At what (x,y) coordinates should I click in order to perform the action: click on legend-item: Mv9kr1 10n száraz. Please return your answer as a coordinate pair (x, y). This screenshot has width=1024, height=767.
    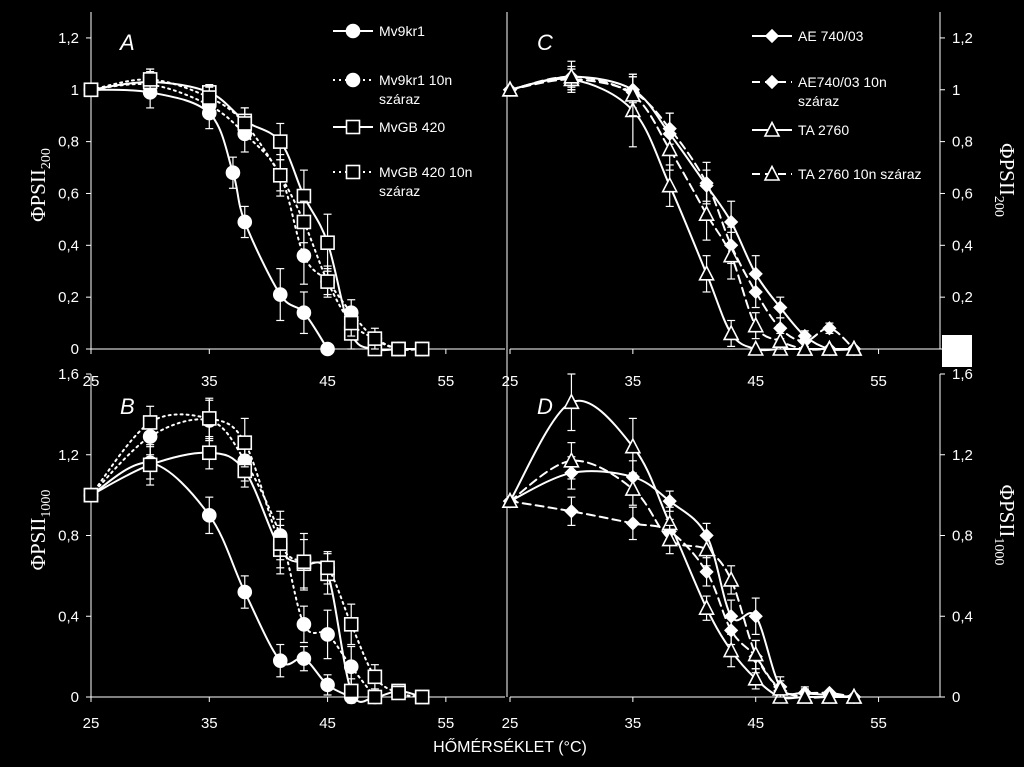
    Looking at the image, I should click on (392, 89).